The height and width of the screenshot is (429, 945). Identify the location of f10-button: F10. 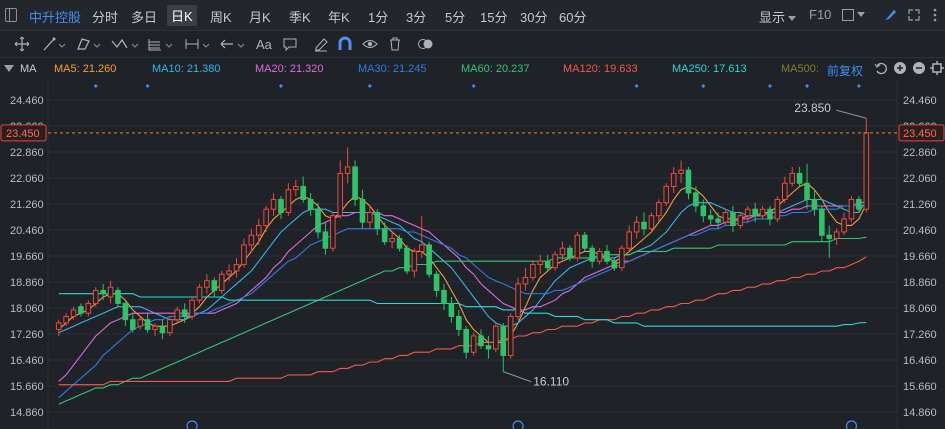
(820, 14).